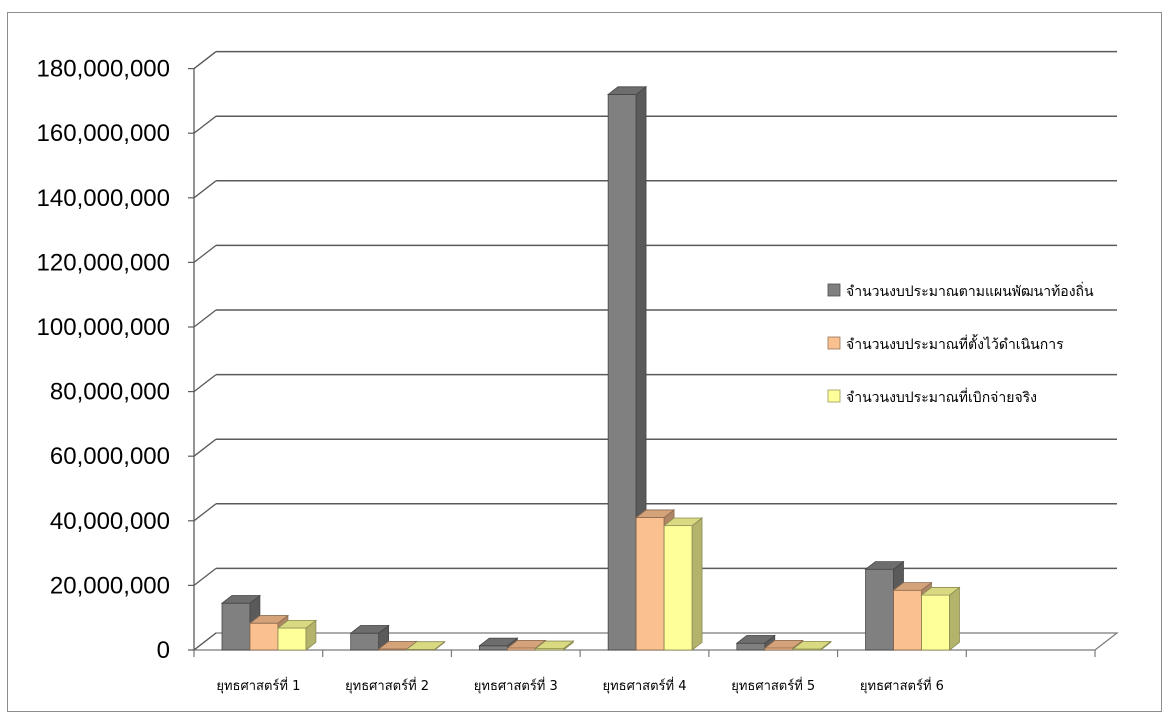 This screenshot has height=721, width=1171. Describe the element at coordinates (163, 650) in the screenshot. I see `y-tick-label: 0` at that location.